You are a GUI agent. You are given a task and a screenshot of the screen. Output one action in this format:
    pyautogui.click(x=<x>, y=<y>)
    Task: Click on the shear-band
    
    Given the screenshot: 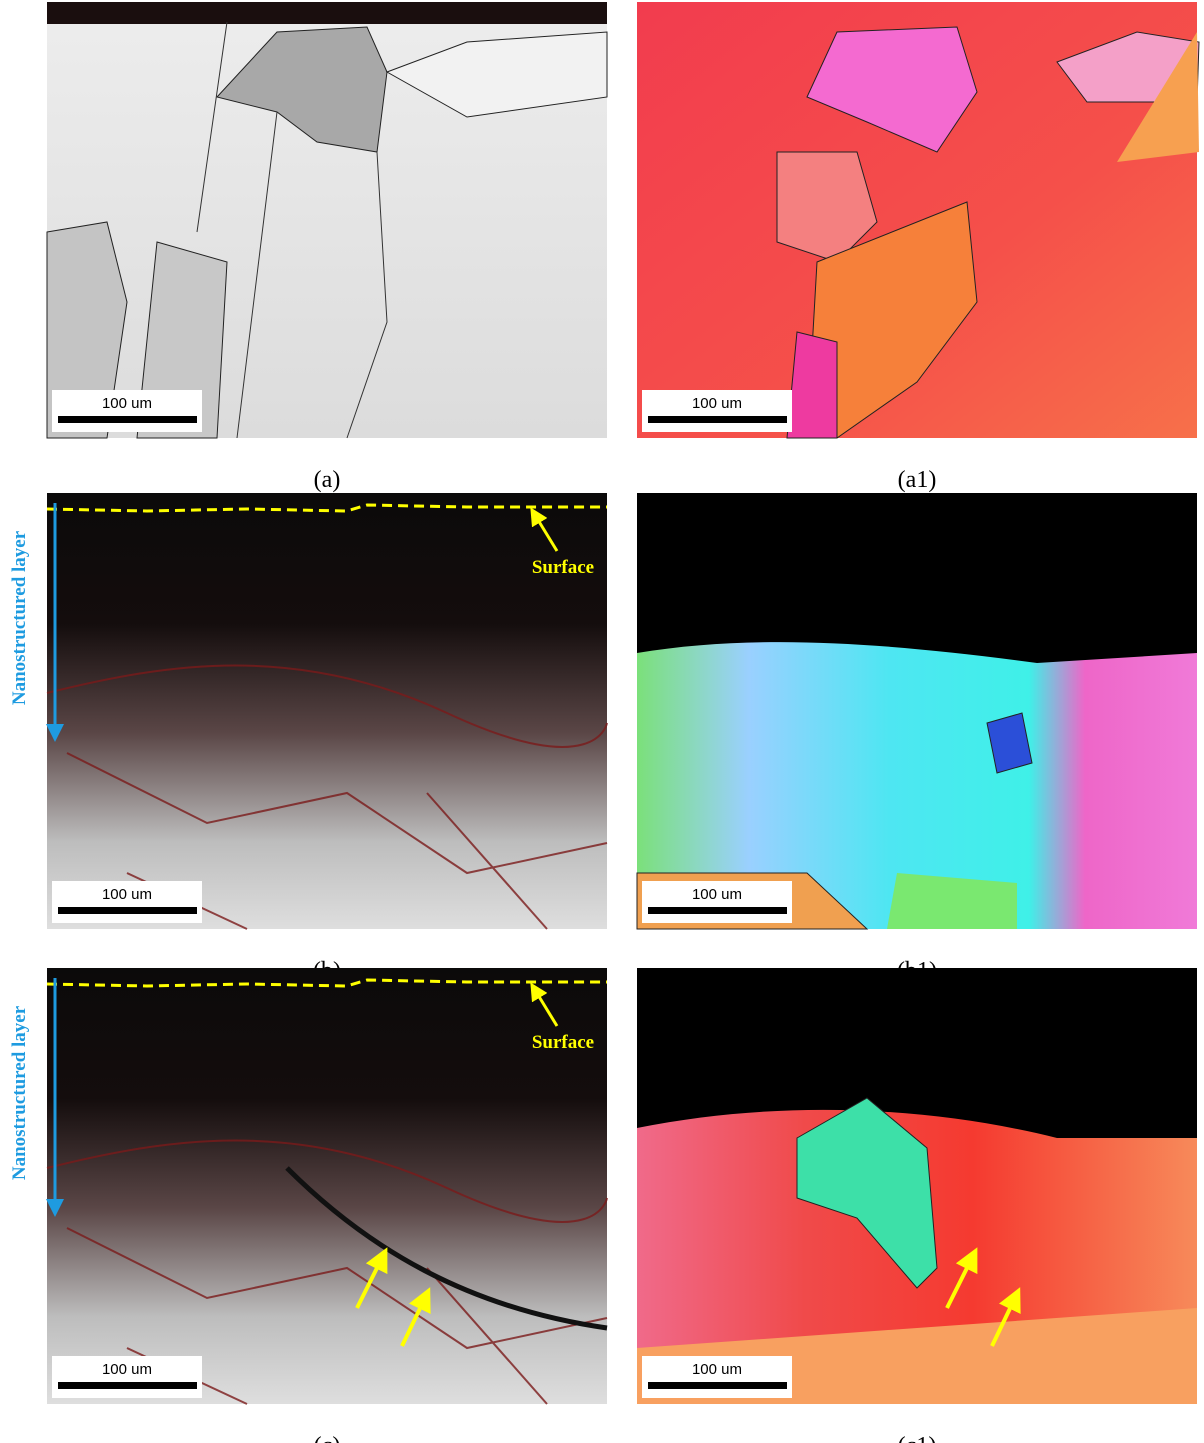 What is the action you would take?
    pyautogui.click(x=446, y=1248)
    